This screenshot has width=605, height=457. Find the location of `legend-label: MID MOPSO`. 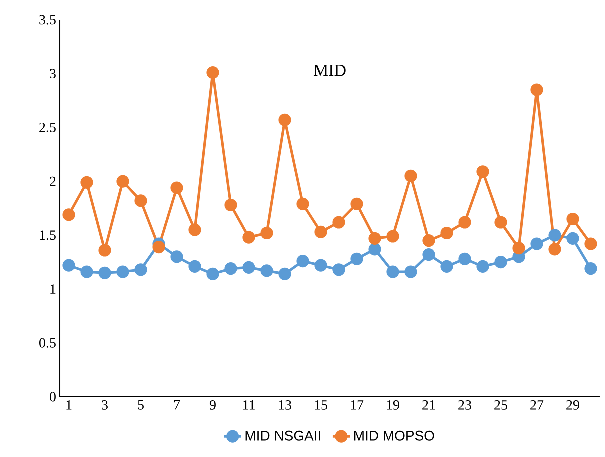

legend-label: MID MOPSO is located at coordinates (394, 435).